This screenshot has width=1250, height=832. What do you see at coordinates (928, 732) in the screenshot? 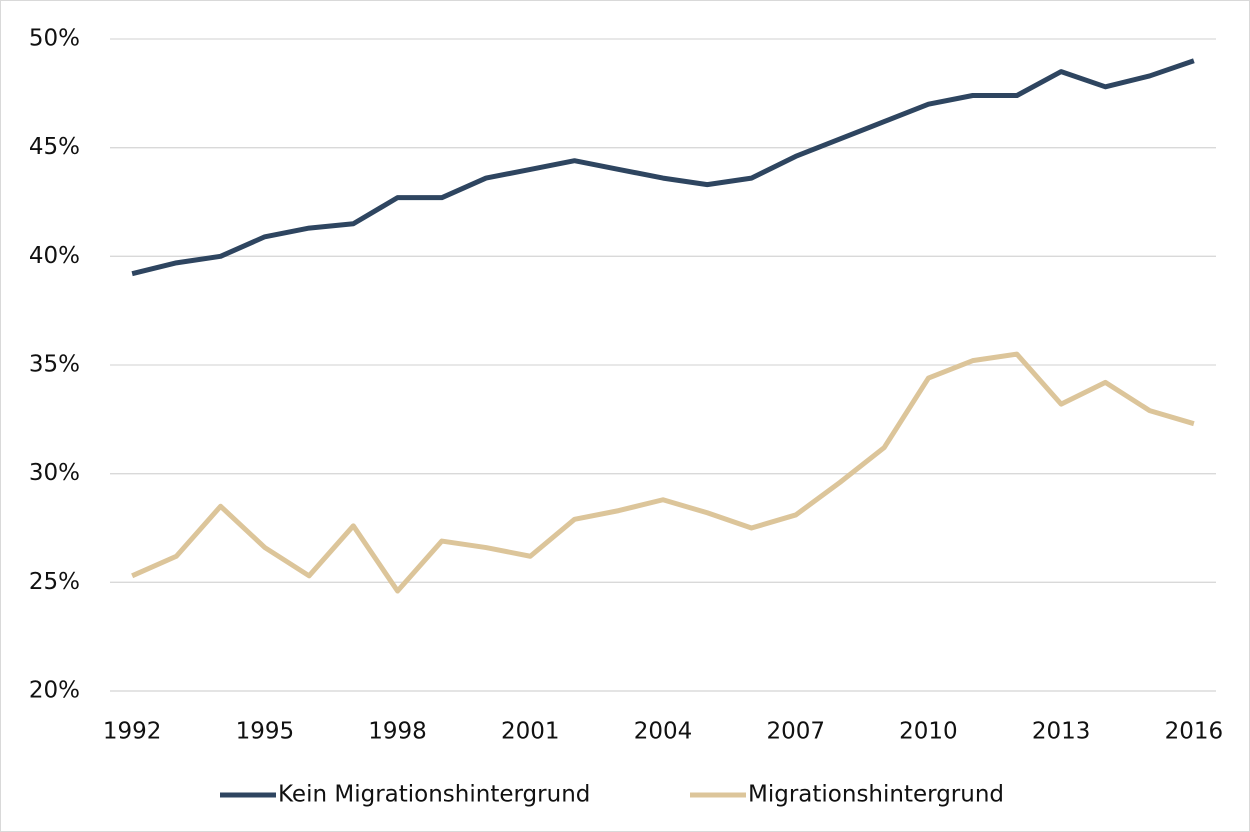
I see `x-tick-label: 2010` at bounding box center [928, 732].